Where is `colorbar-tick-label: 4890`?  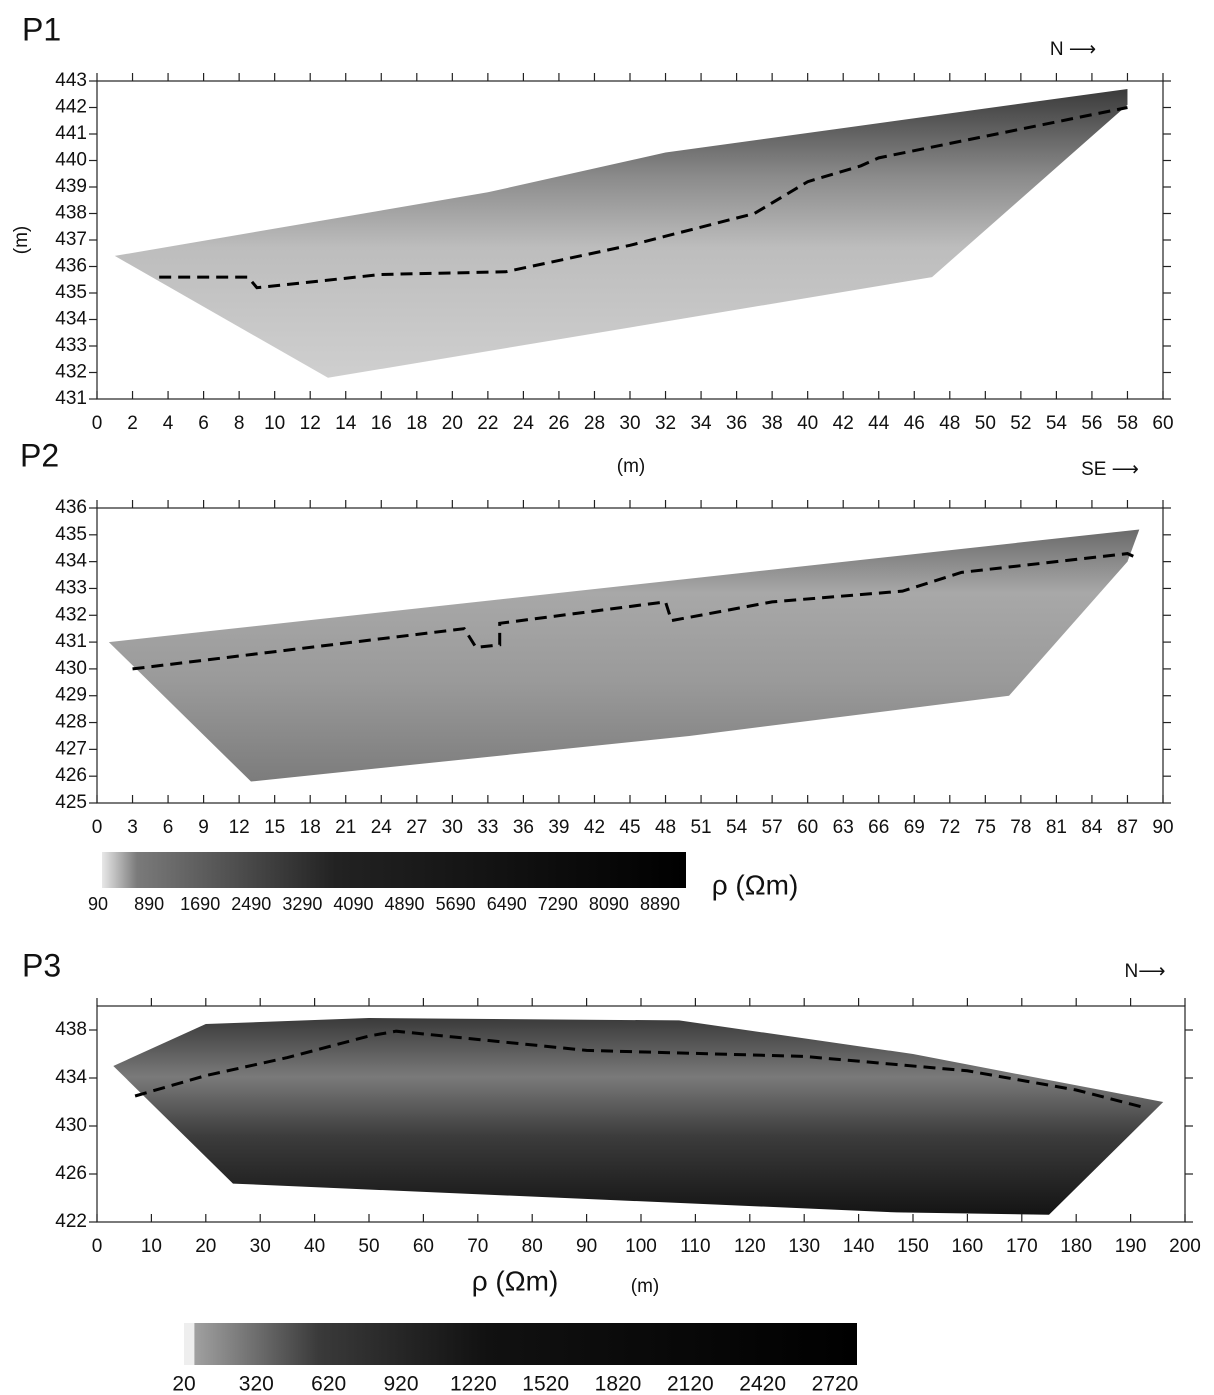 colorbar-tick-label: 4890 is located at coordinates (405, 904).